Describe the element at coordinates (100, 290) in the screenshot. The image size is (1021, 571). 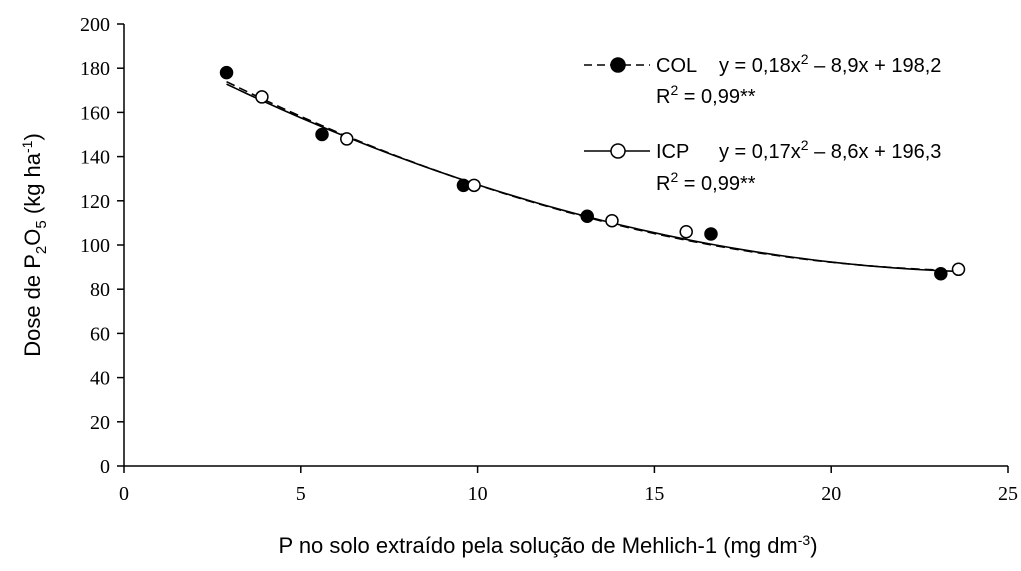
I see `y-tick-label: 80` at that location.